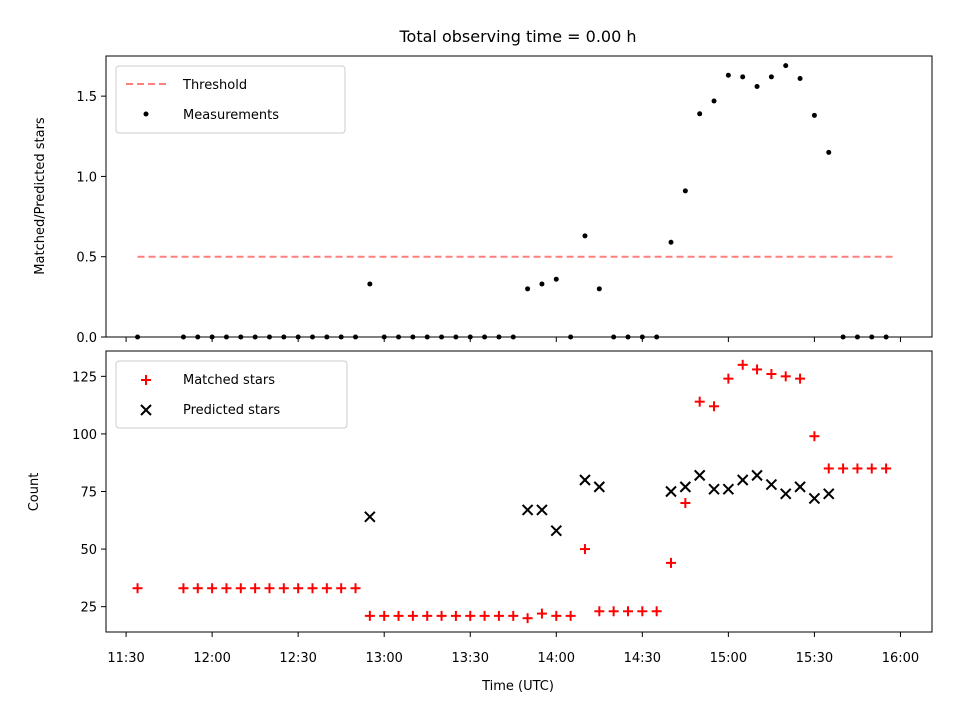 This screenshot has height=720, width=960. I want to click on threshold-legend-label: Threshold, so click(214, 85).